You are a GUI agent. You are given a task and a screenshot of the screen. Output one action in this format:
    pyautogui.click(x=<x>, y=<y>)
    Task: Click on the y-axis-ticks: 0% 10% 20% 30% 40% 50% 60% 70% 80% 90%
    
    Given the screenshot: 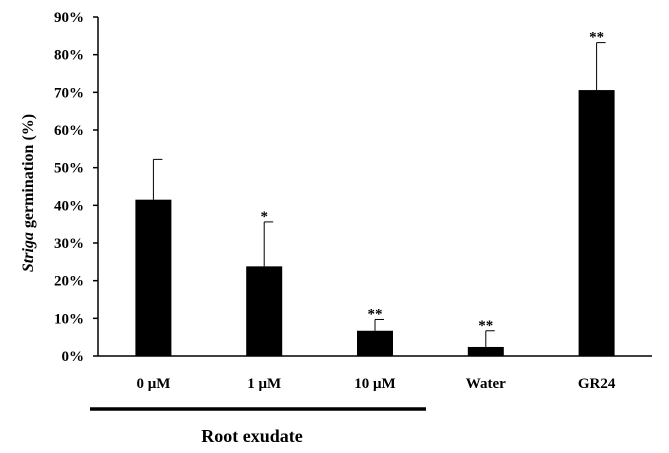 What is the action you would take?
    pyautogui.click(x=76, y=187)
    